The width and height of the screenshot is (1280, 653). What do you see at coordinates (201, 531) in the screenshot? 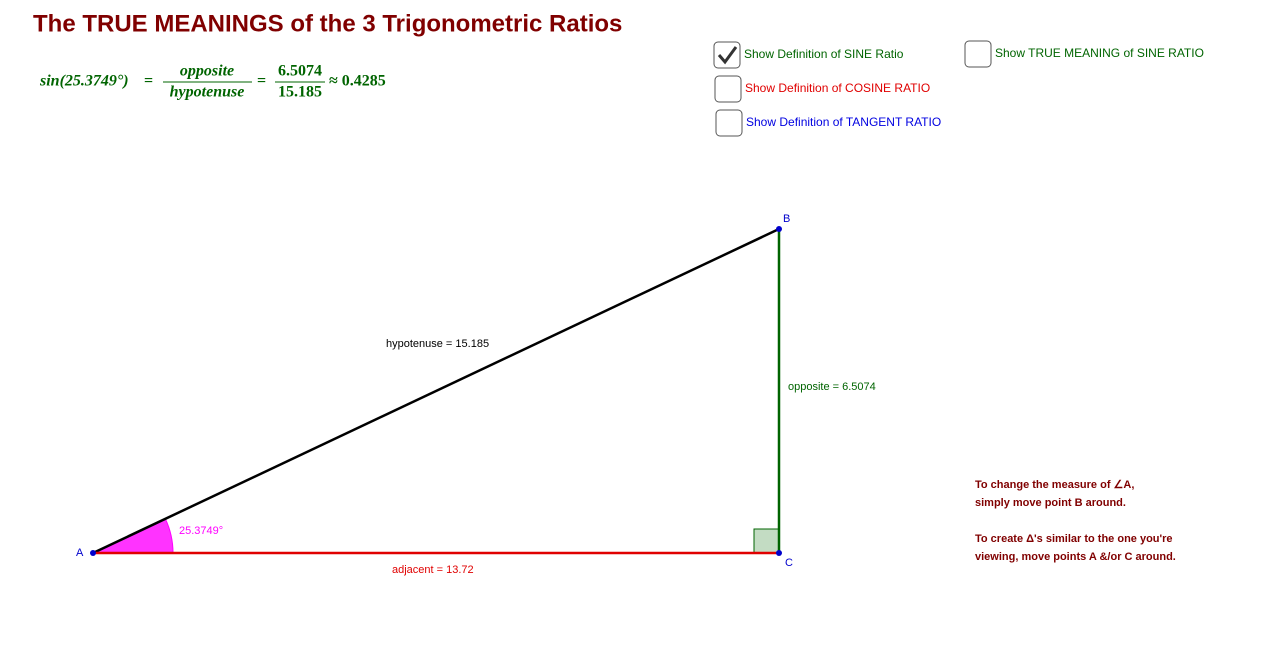
I see `angle-label: 25.3749°` at bounding box center [201, 531].